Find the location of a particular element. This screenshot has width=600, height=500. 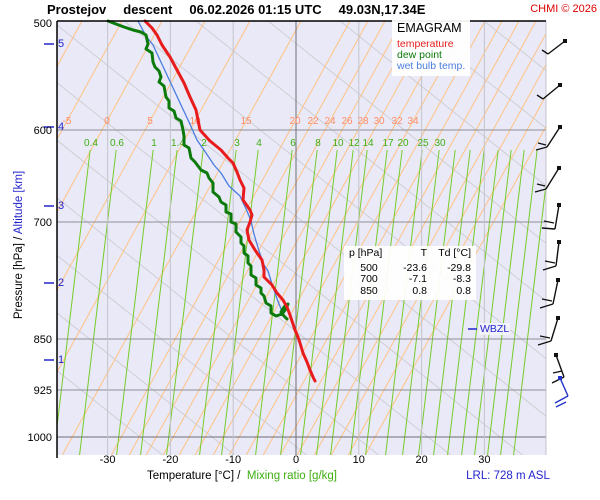

cell-p-700: 700 is located at coordinates (369, 279).